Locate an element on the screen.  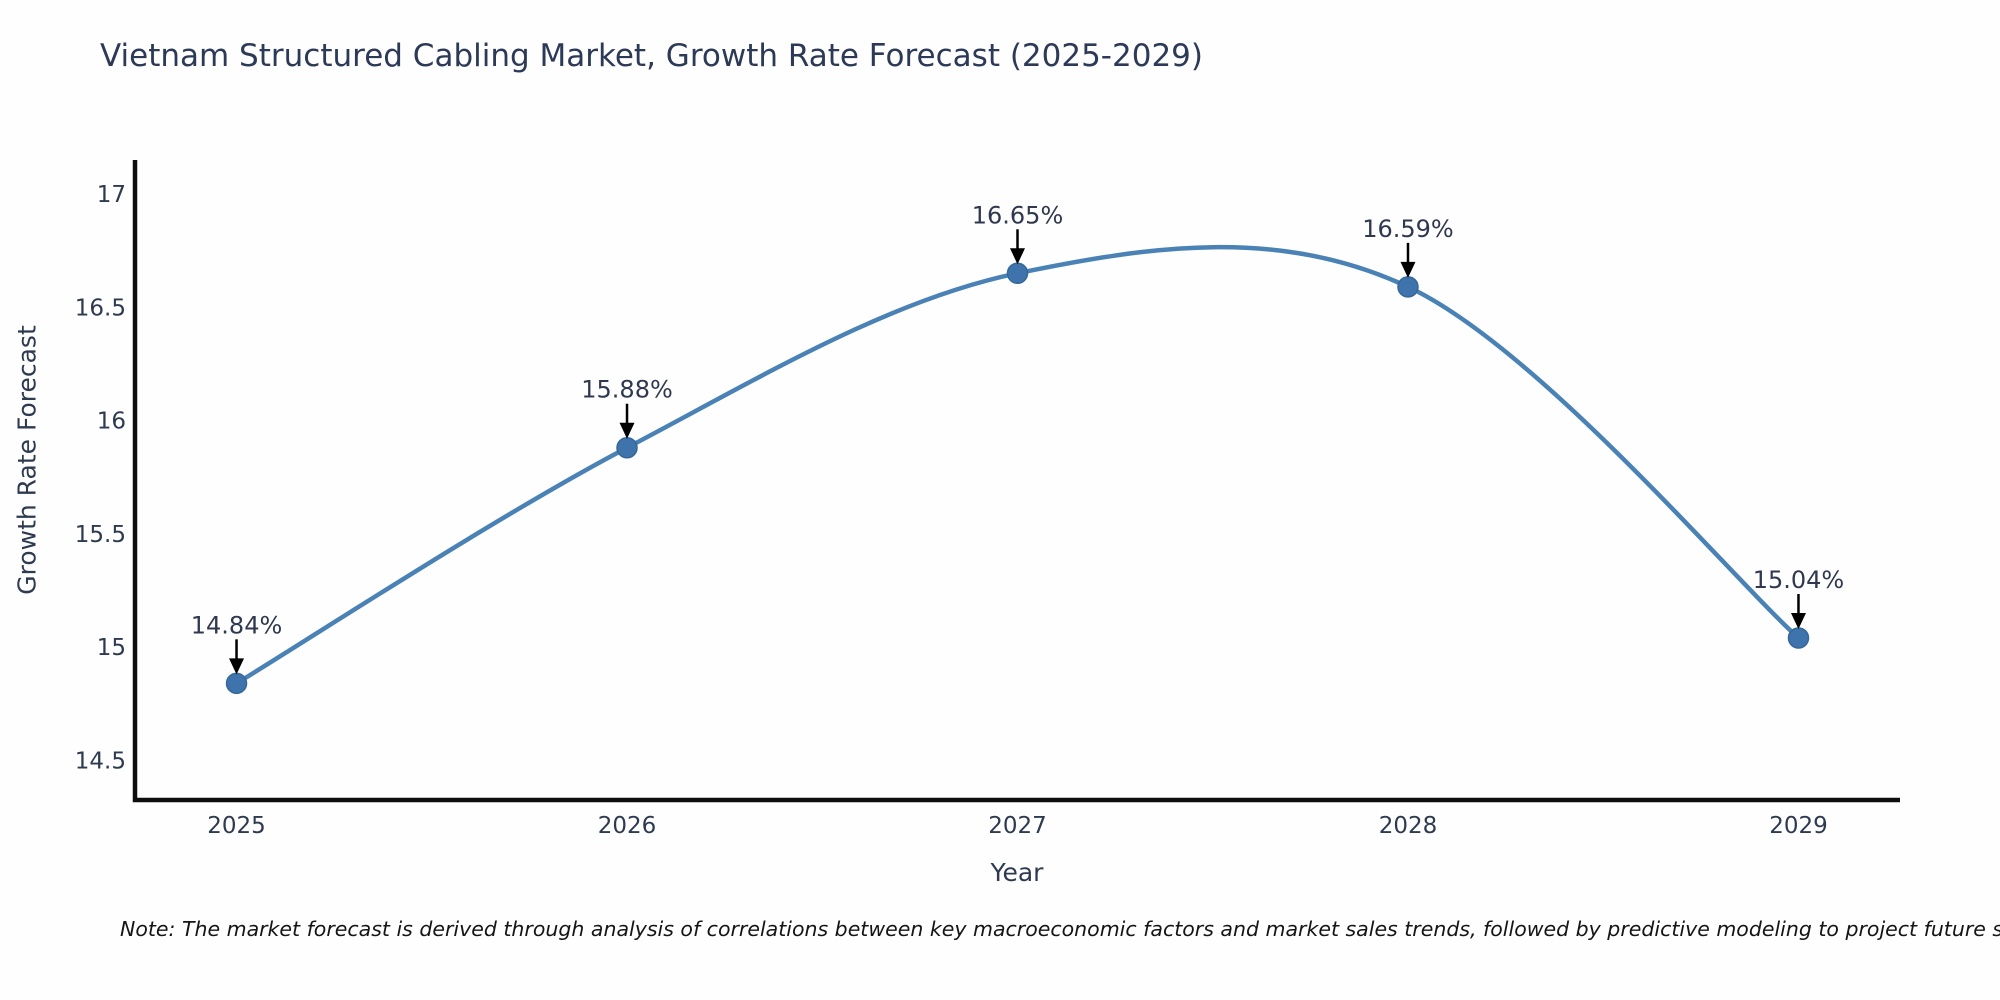
x-tick-label: 2027 is located at coordinates (1017, 826).